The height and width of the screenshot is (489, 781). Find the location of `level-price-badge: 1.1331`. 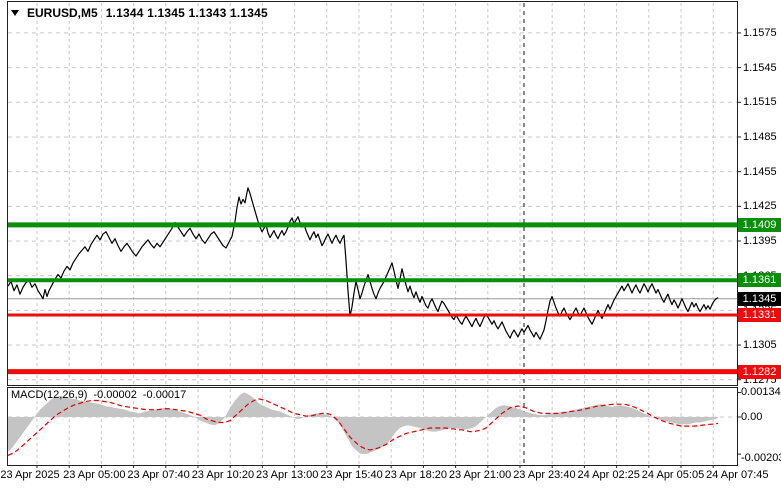

level-price-badge: 1.1331 is located at coordinates (759, 314).